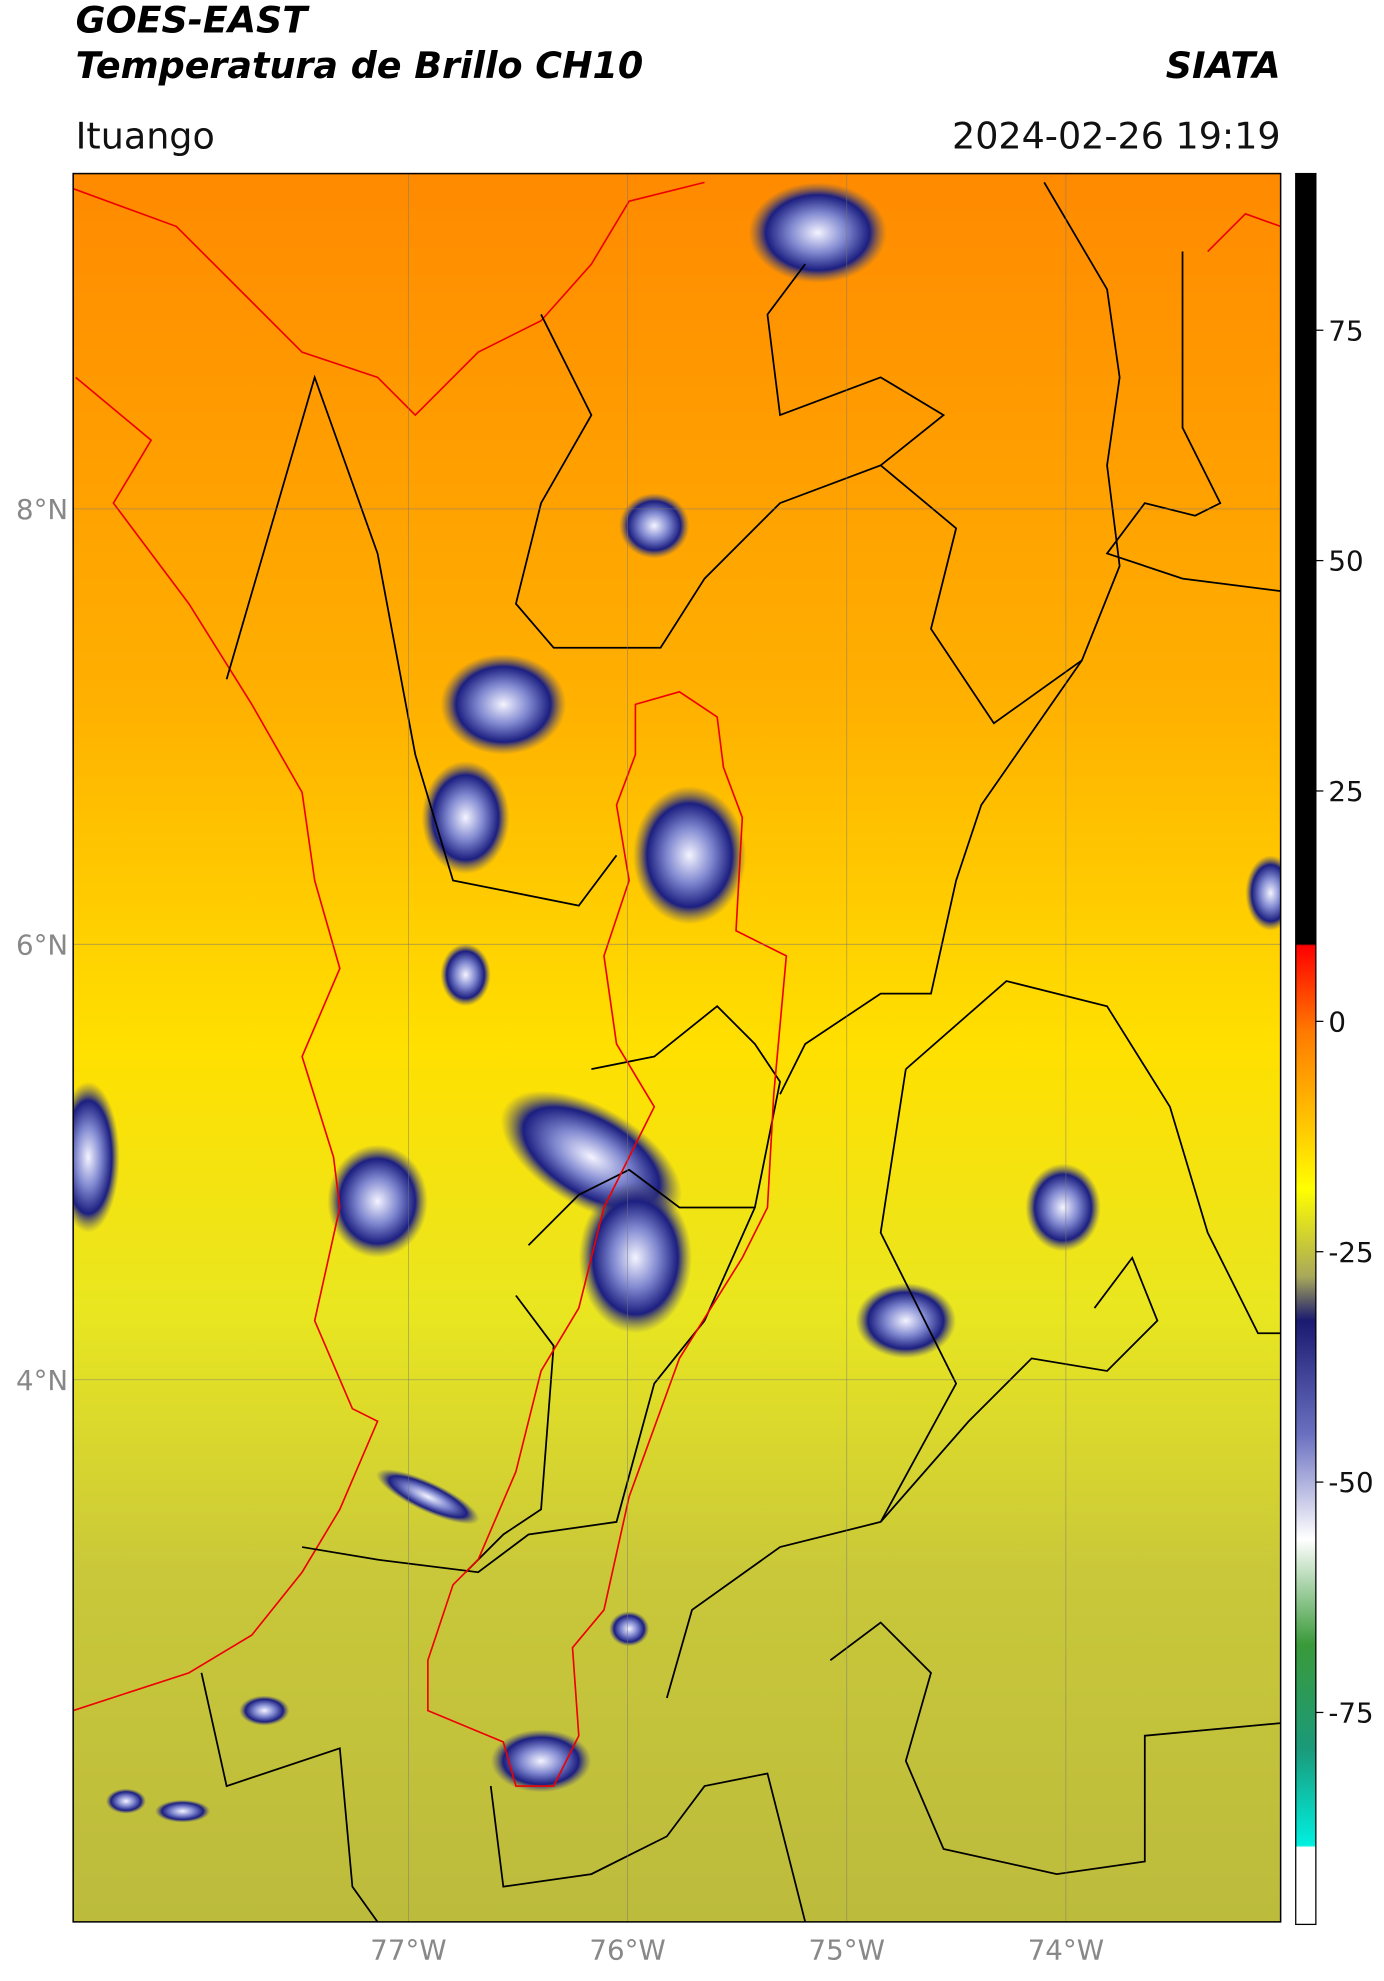 This screenshot has width=1384, height=1981. I want to click on colorbar-tick-label: 50, so click(1345, 561).